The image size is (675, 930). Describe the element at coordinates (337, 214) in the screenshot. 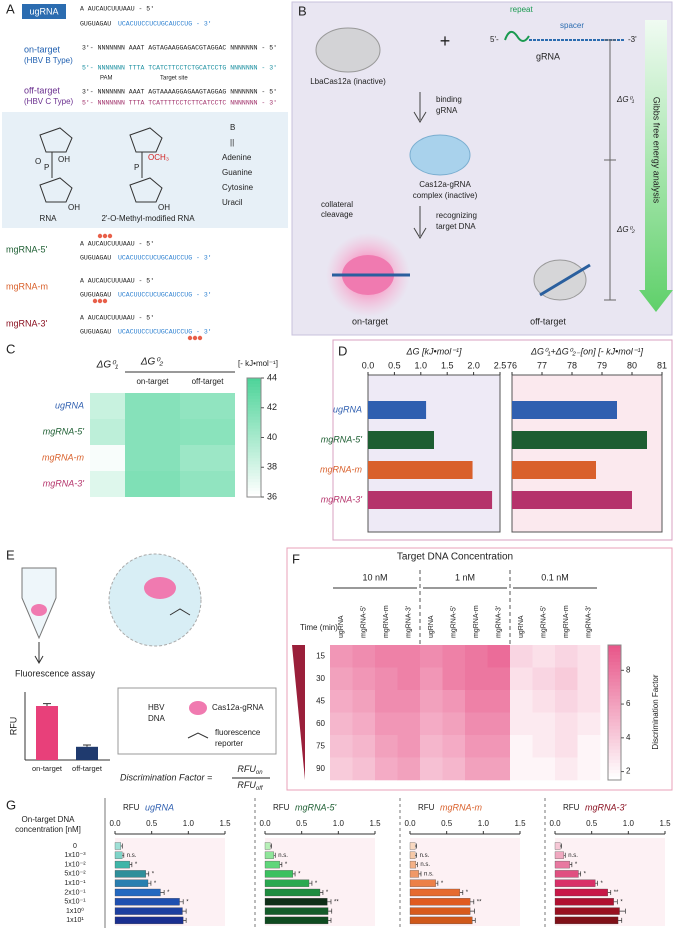

I see `label: cleavage` at that location.